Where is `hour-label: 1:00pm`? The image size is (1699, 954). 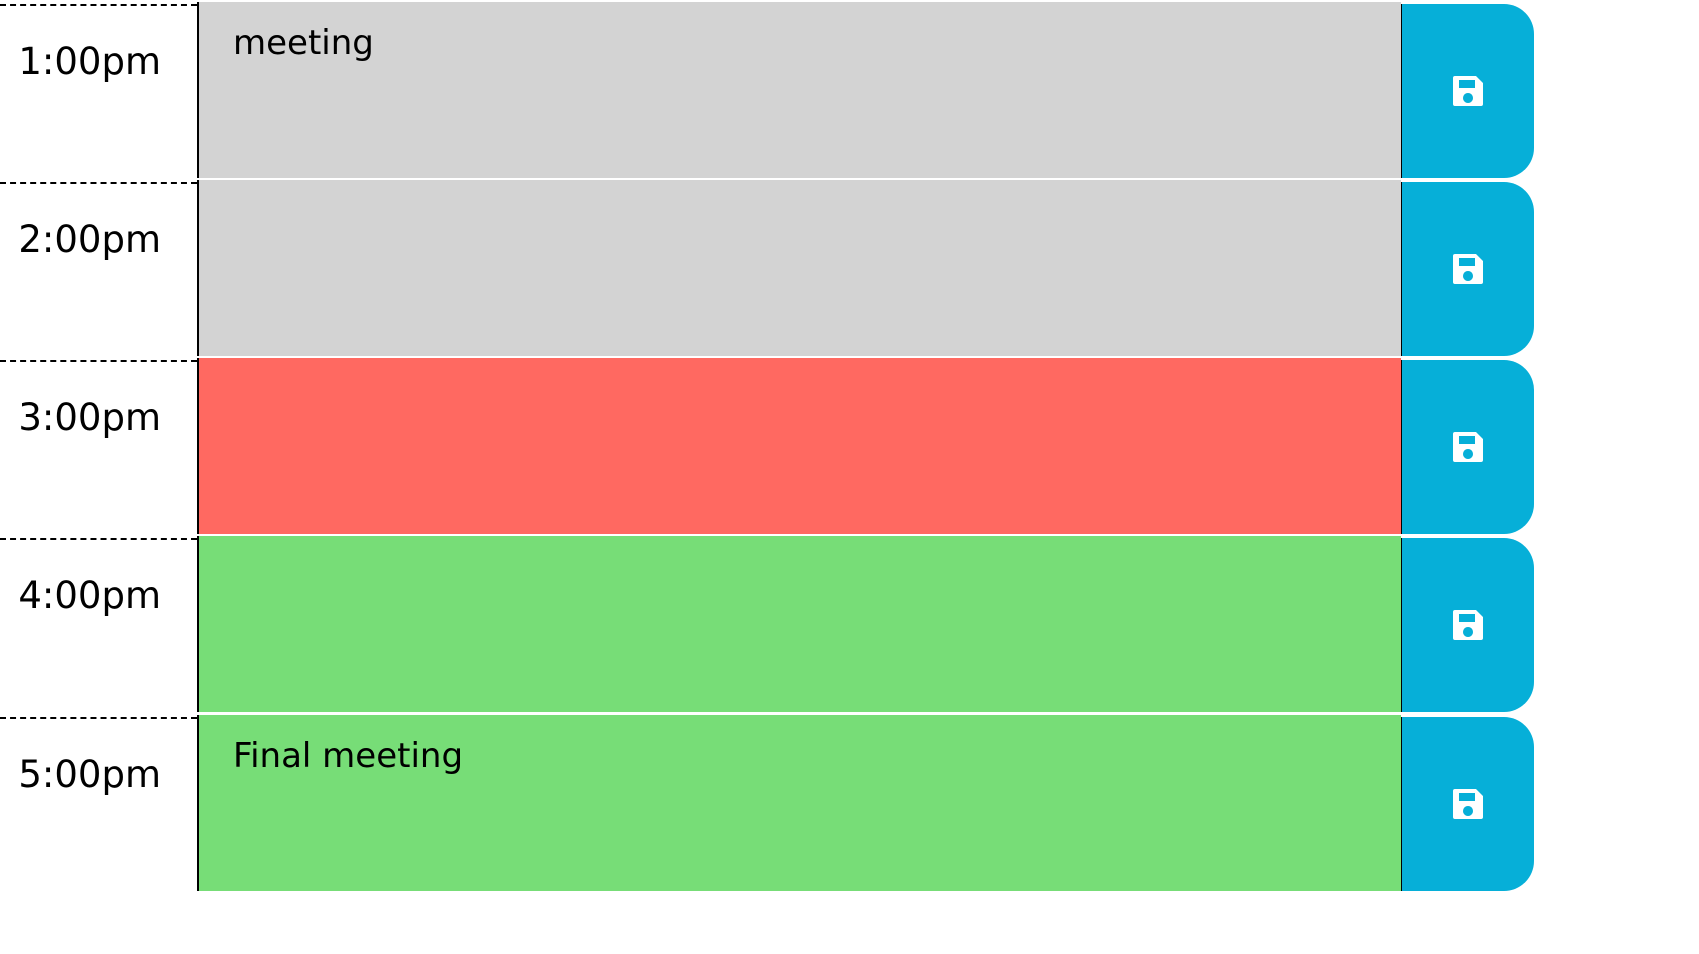
hour-label: 1:00pm is located at coordinates (89, 61).